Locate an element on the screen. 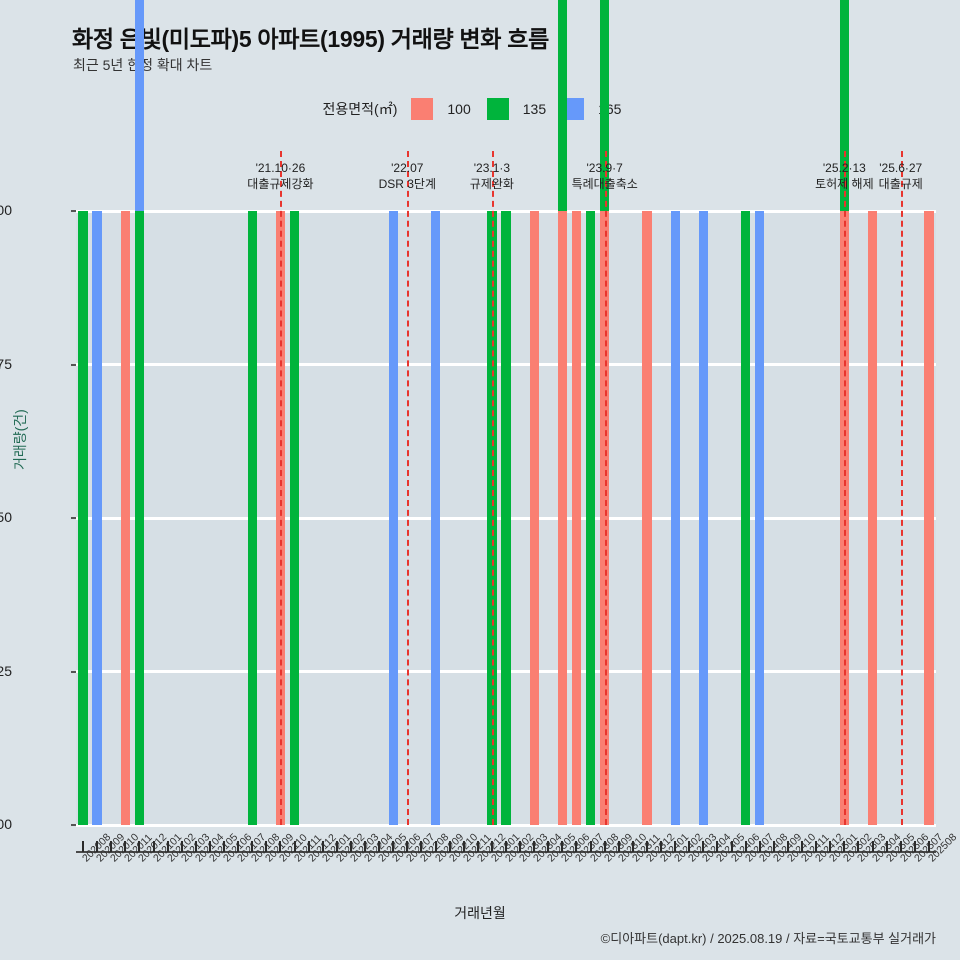 The height and width of the screenshot is (960, 960). annotation-202301: '23.1·3 규제완화 is located at coordinates (492, 176).